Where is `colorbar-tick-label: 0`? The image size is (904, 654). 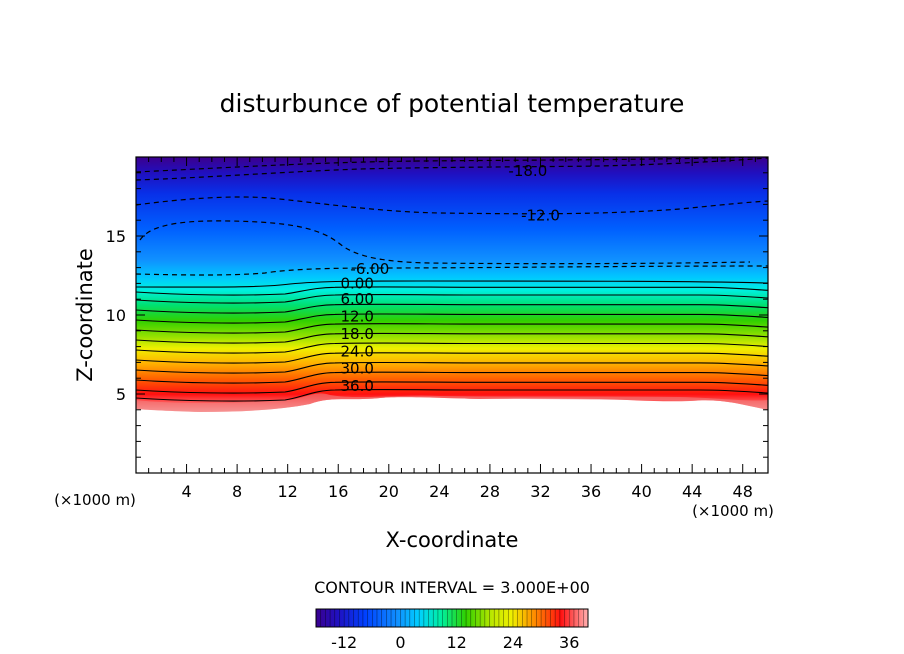
colorbar-tick-label: 0 is located at coordinates (400, 642).